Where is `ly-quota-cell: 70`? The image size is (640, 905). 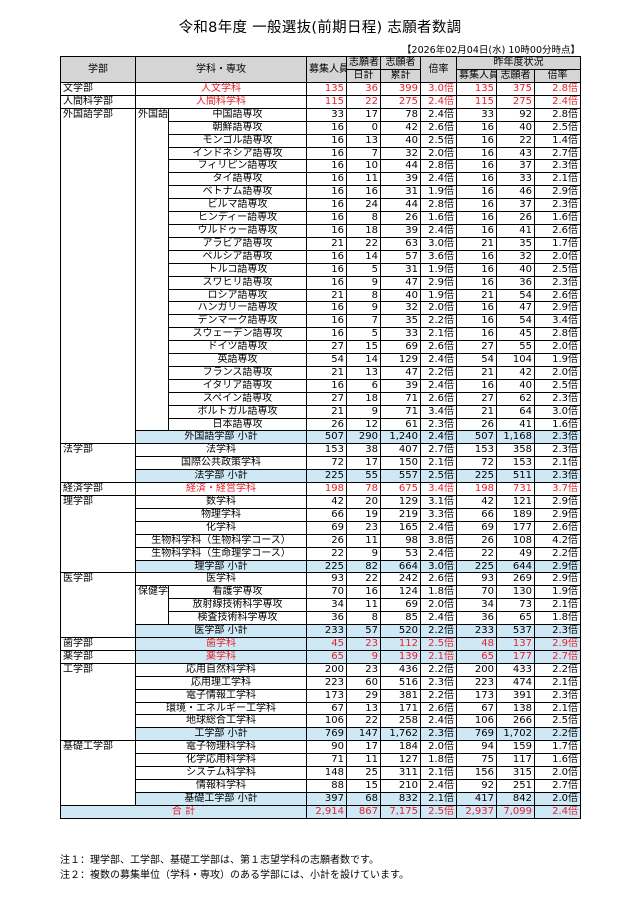 ly-quota-cell: 70 is located at coordinates (476, 592).